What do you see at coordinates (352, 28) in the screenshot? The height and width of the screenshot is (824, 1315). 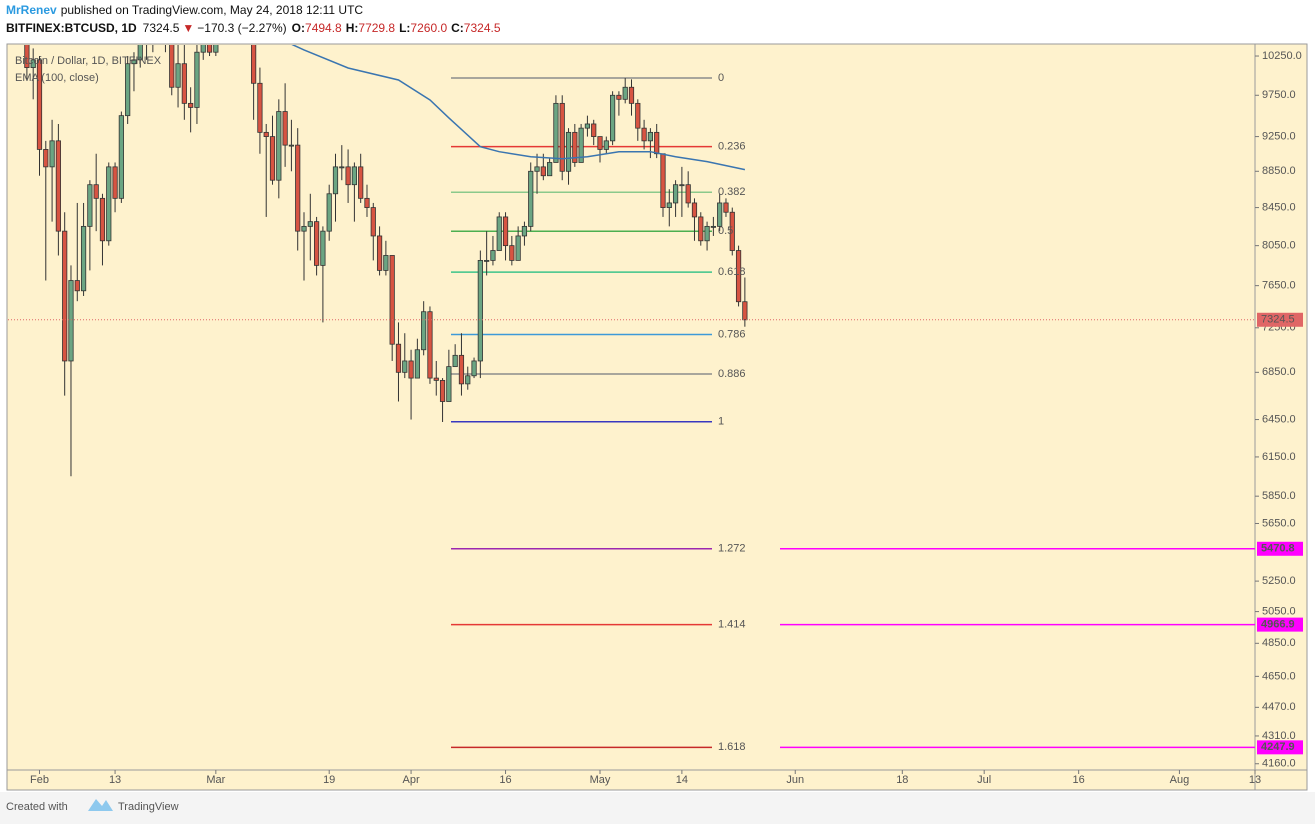 I see `h-label: H:` at bounding box center [352, 28].